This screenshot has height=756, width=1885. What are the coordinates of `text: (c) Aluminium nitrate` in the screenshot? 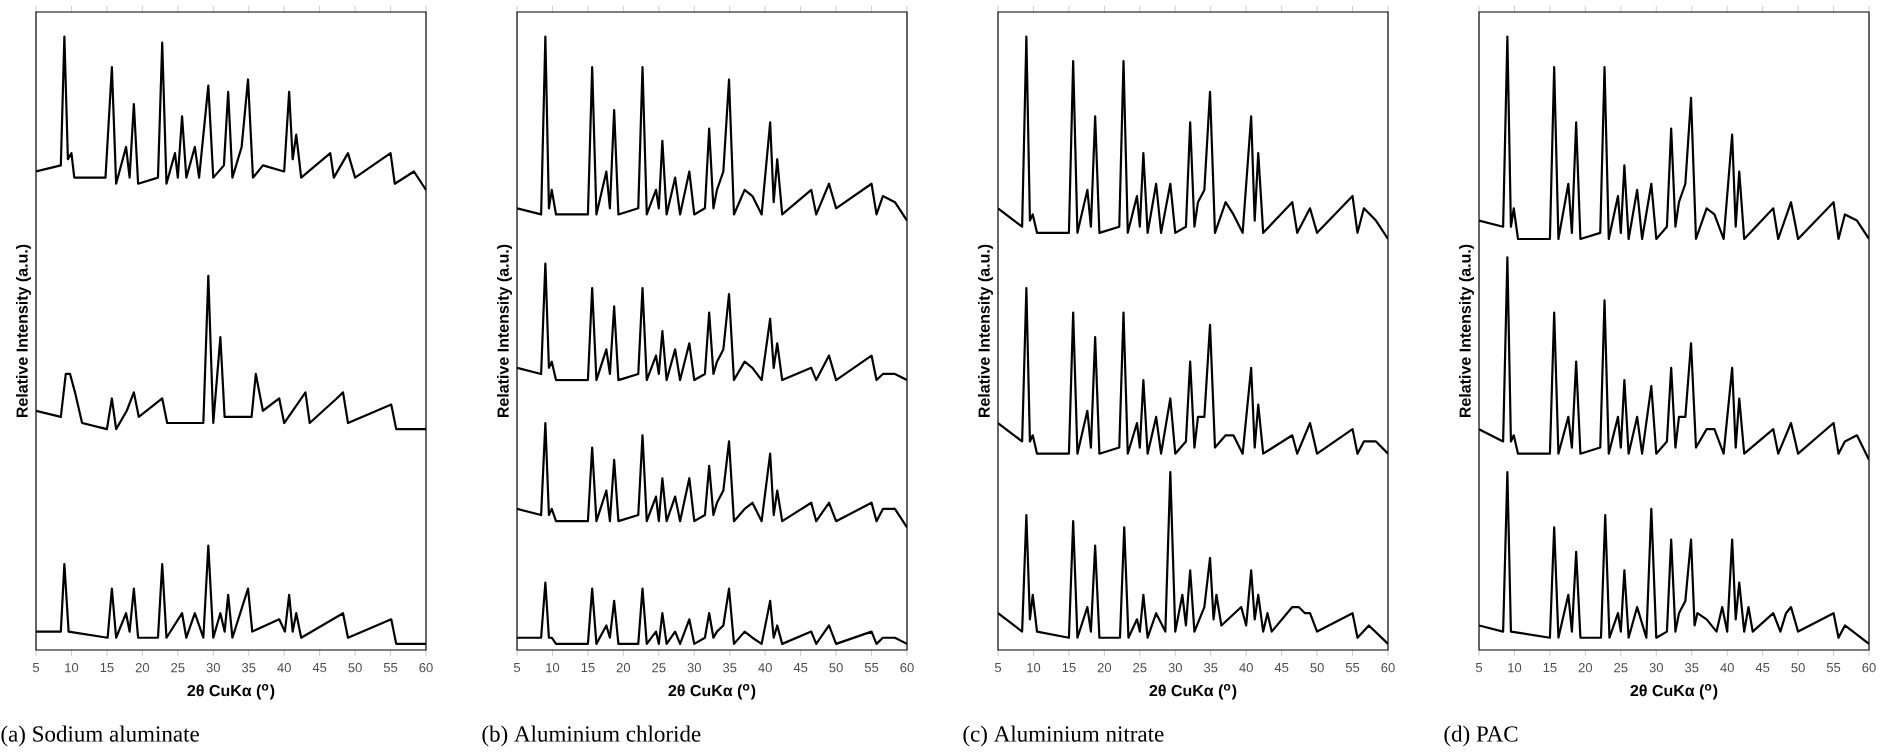 It's located at (1063, 736).